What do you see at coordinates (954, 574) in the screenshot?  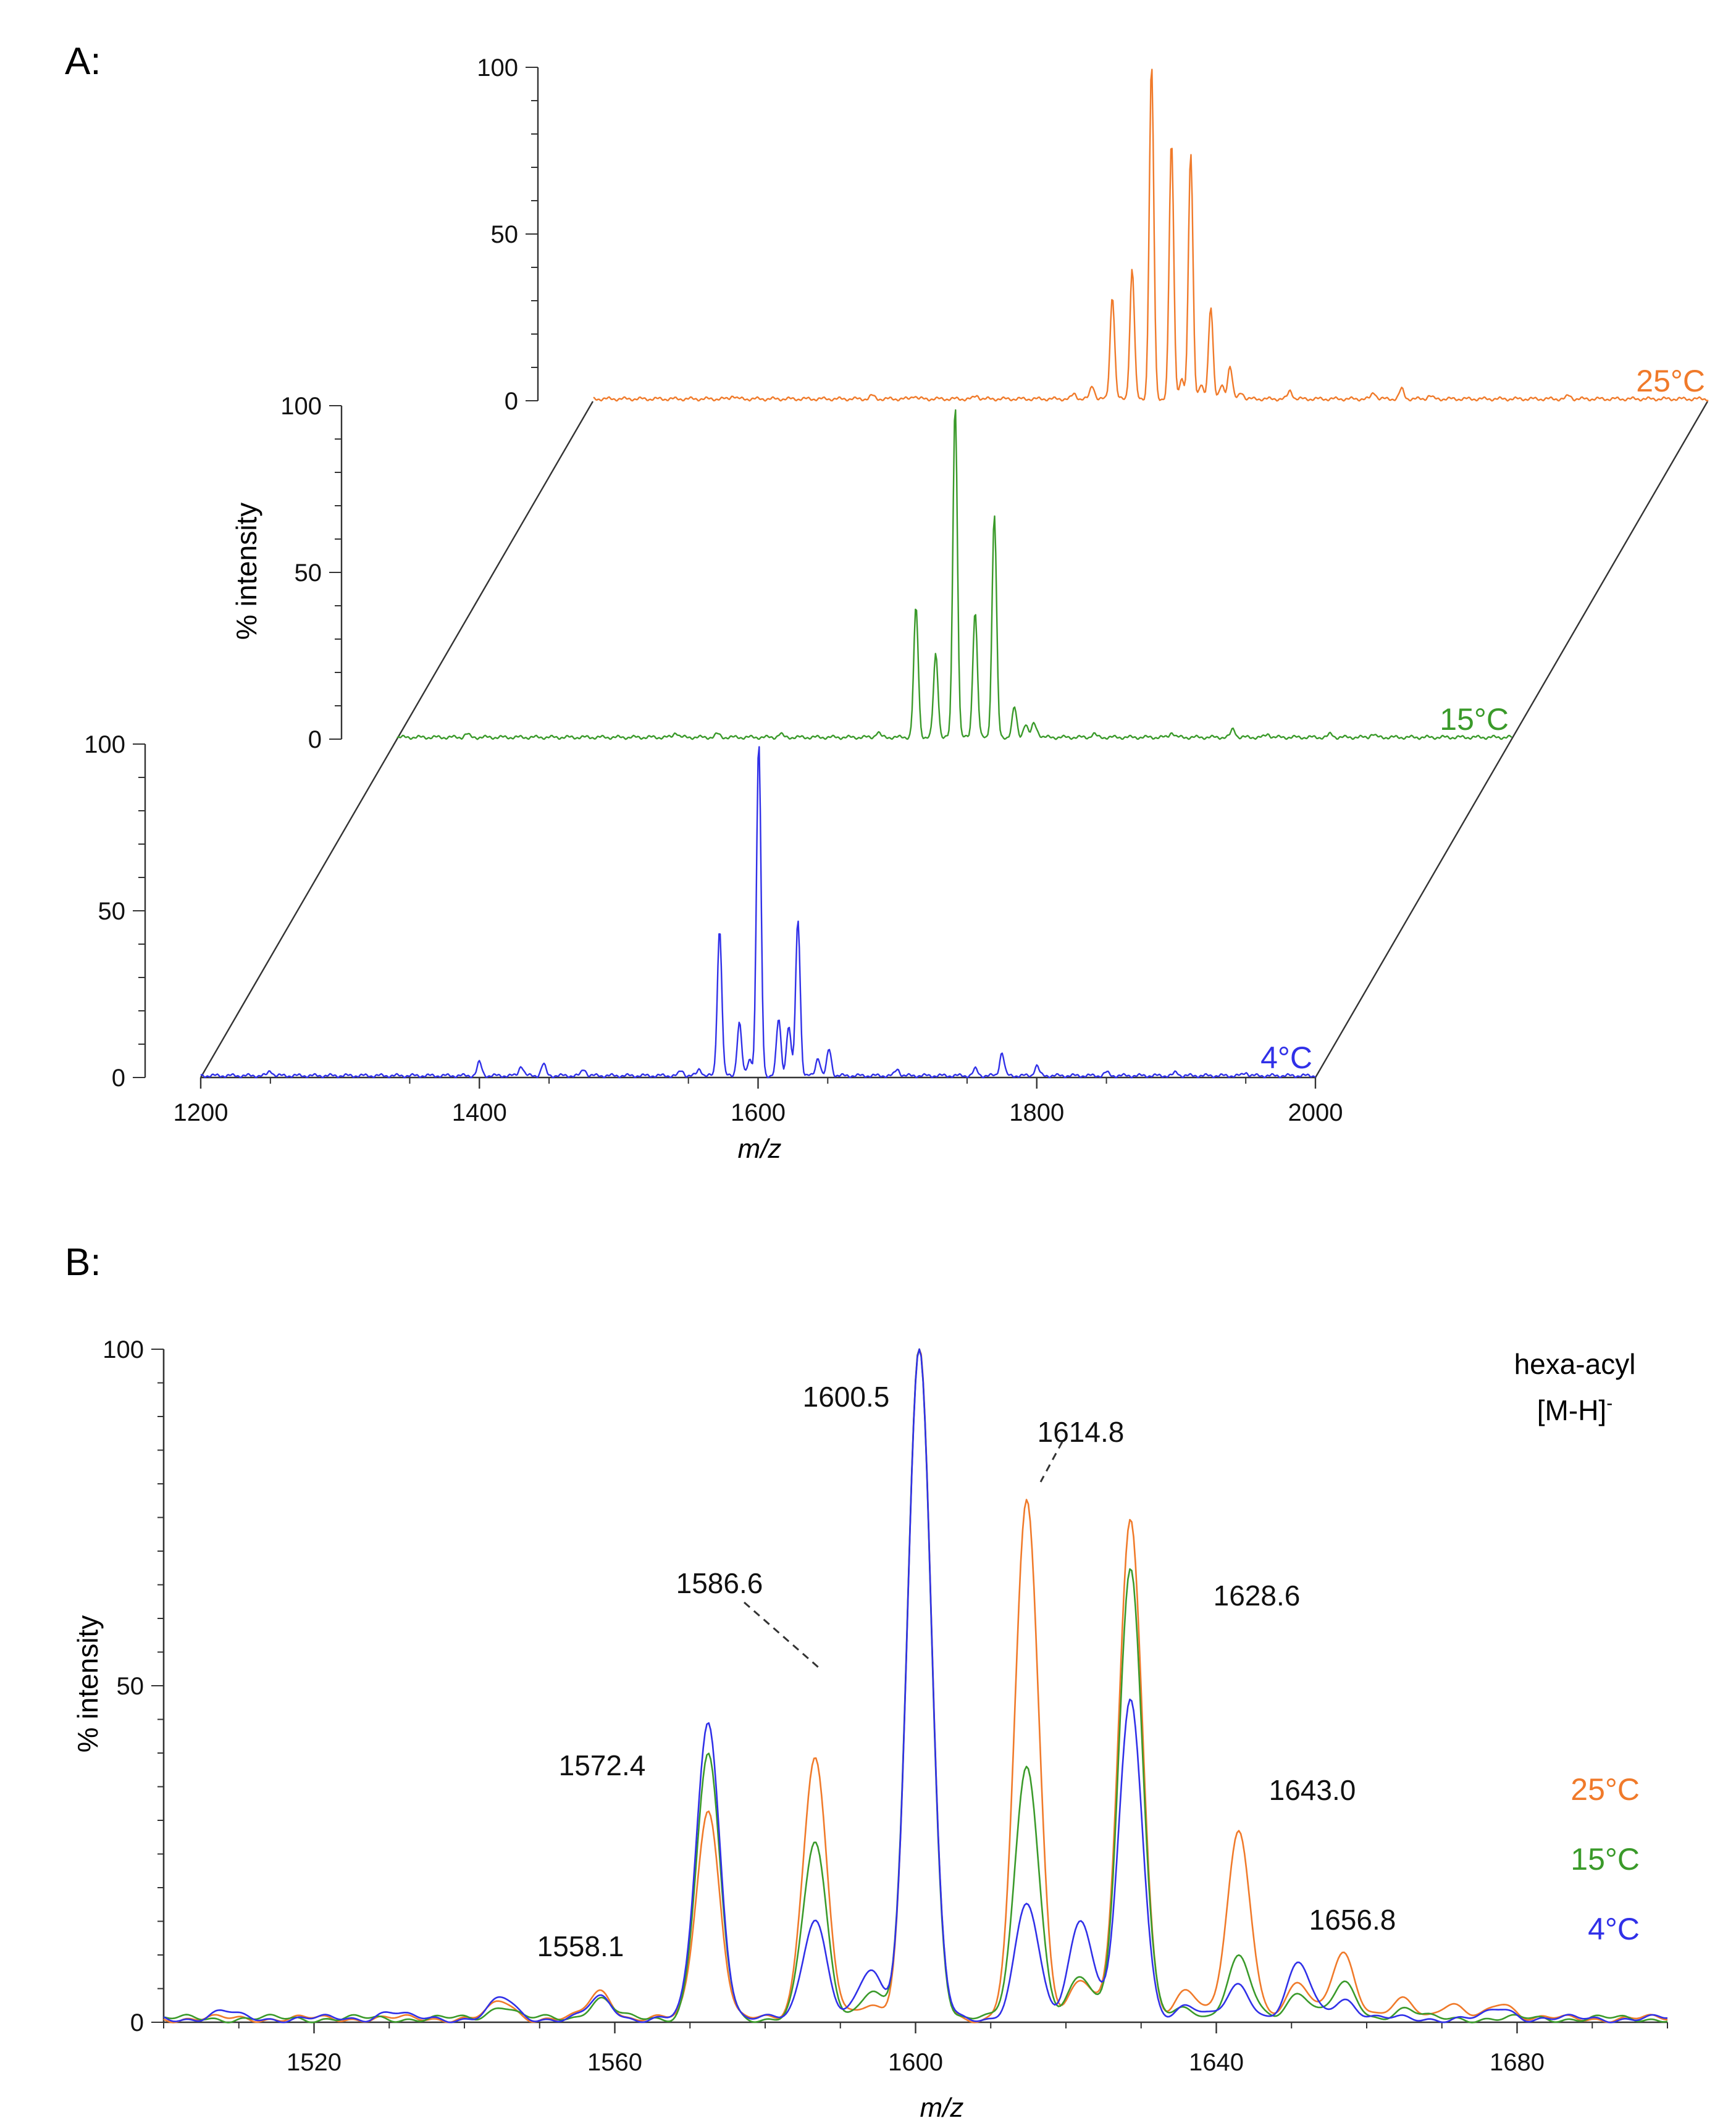 I see `panel-a-spectrum-15°C` at bounding box center [954, 574].